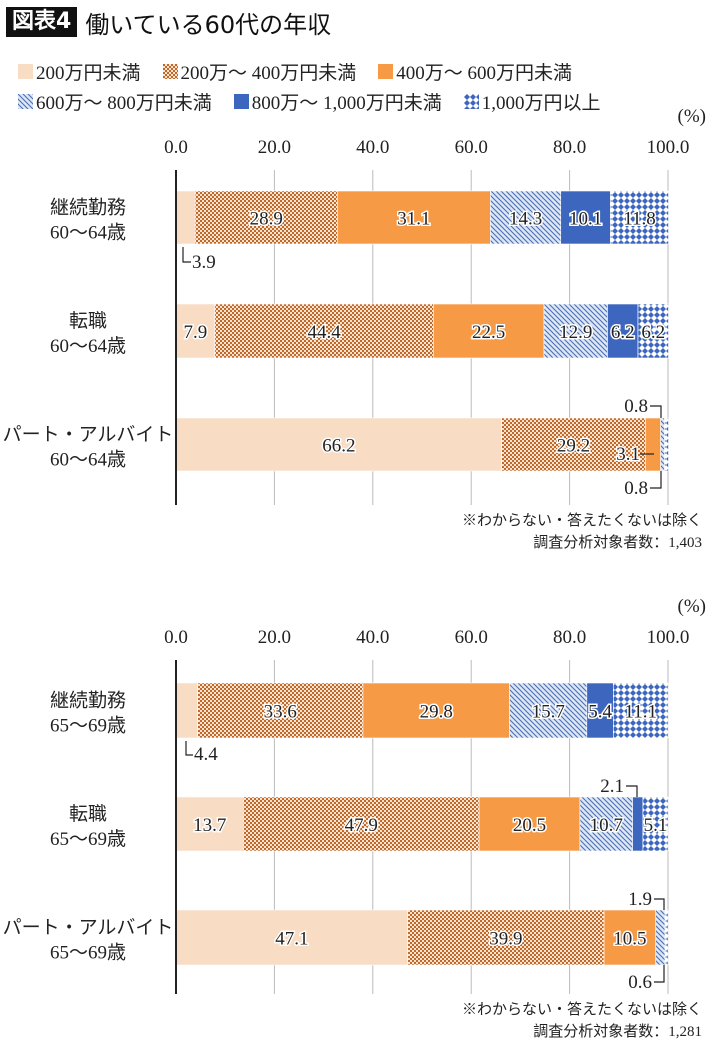  I want to click on legend-item-under-200: 200万円未満, so click(79, 71).